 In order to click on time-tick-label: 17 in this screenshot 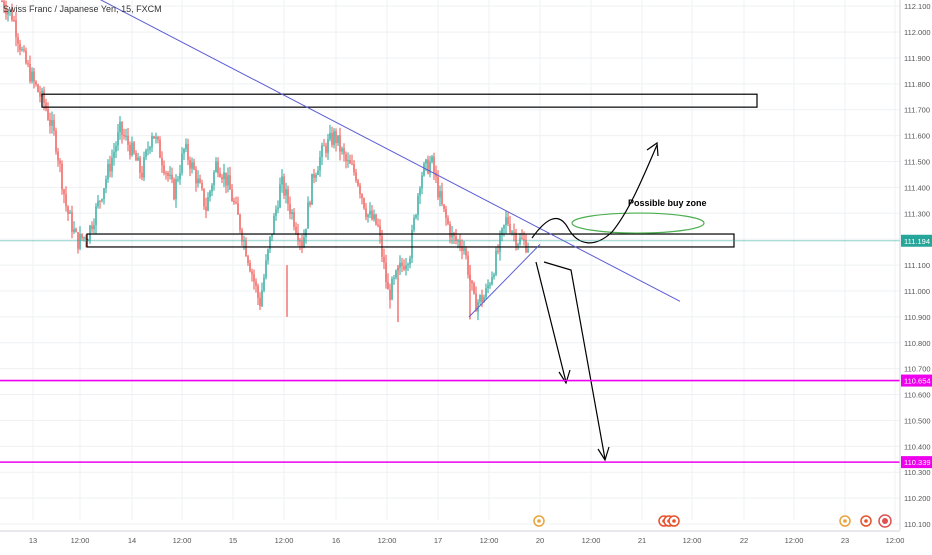, I will do `click(438, 540)`.